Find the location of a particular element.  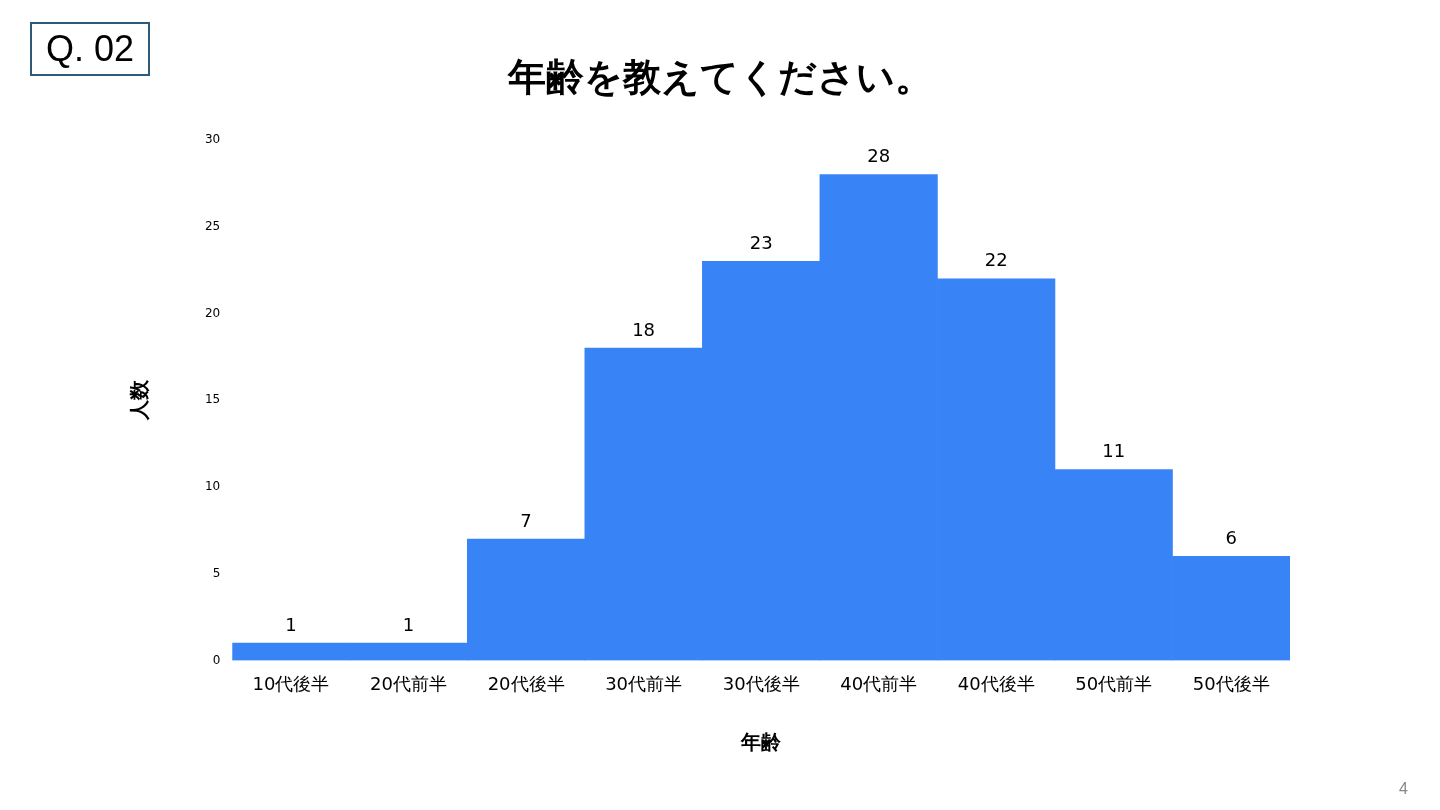

x-tick-label: 50代後半 is located at coordinates (1231, 683).